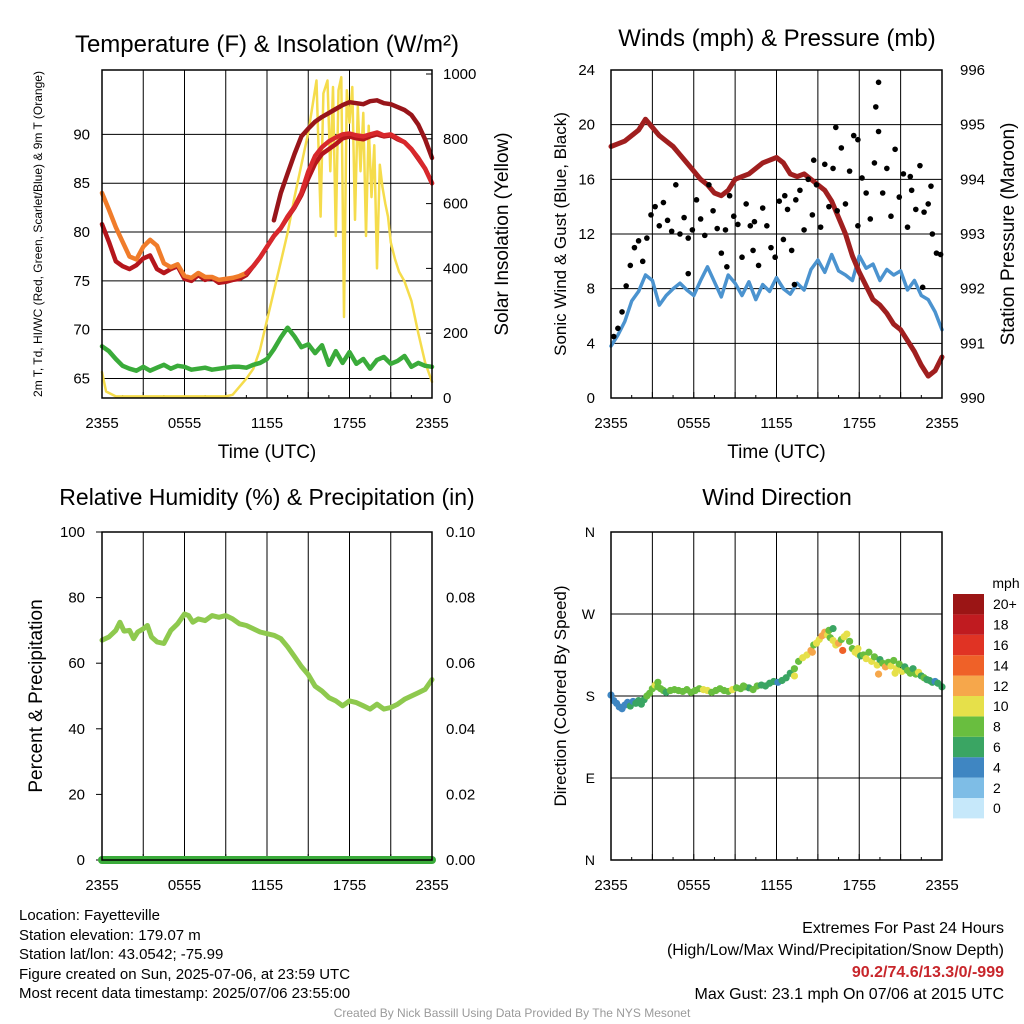 The height and width of the screenshot is (1024, 1024). Describe the element at coordinates (586, 234) in the screenshot. I see `y-tick-label: 12` at that location.